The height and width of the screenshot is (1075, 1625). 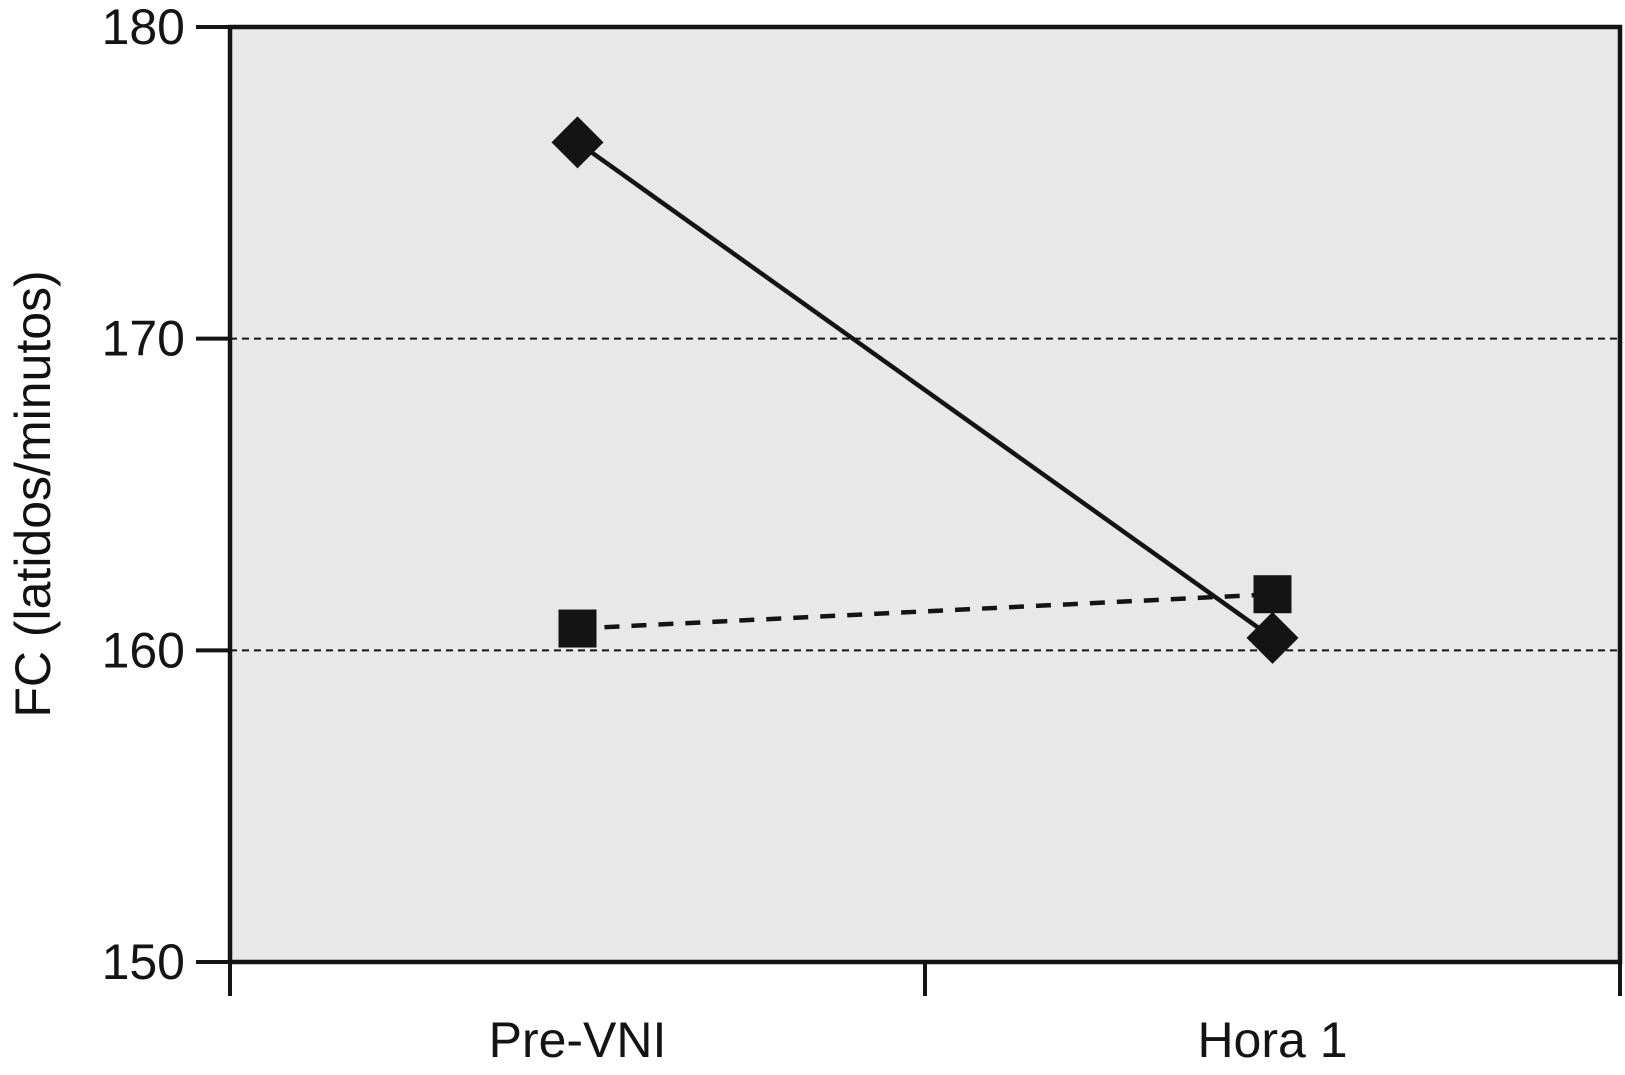 What do you see at coordinates (143, 962) in the screenshot?
I see `y-tick-label-150: 150` at bounding box center [143, 962].